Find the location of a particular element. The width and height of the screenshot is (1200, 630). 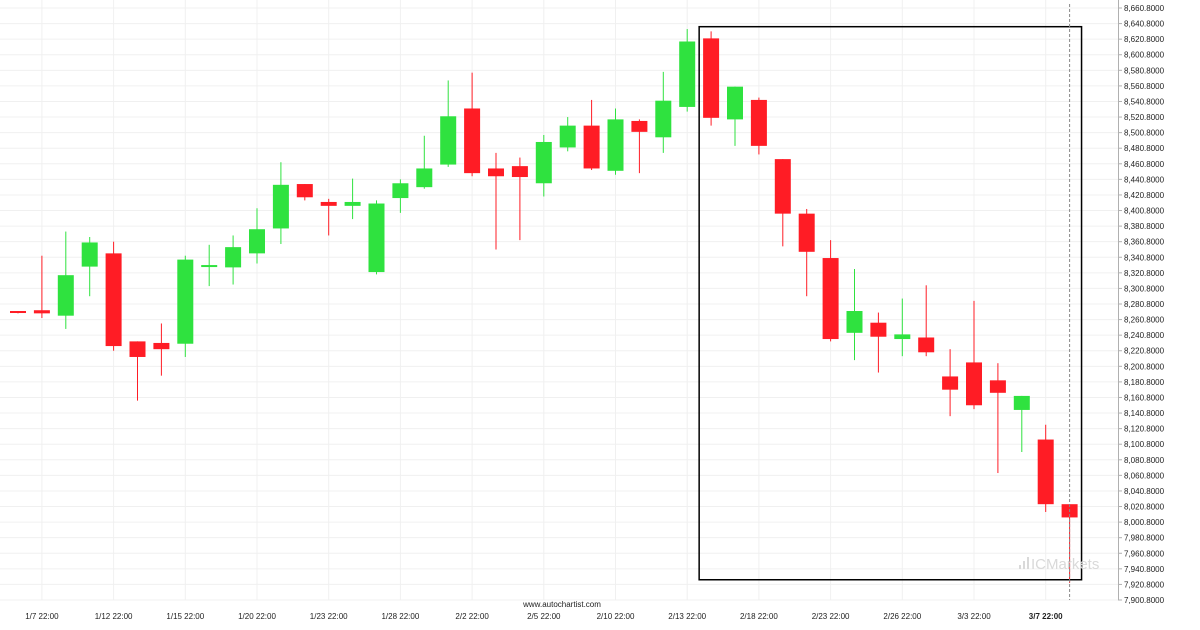

bars-icon is located at coordinates (1024, 563).